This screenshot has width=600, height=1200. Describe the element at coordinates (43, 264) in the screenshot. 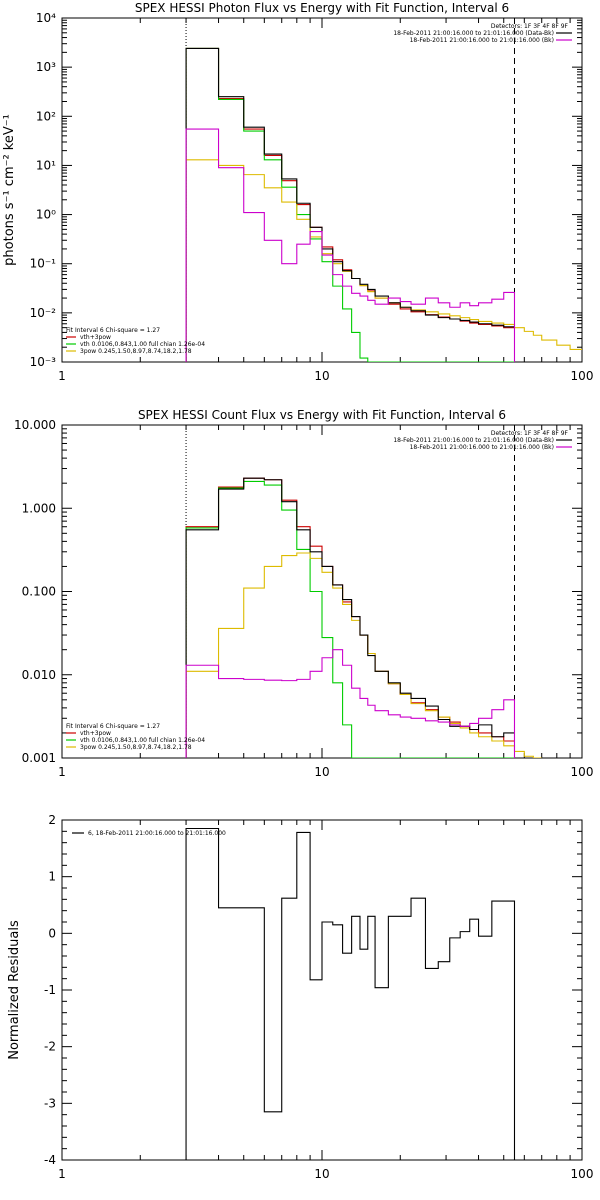

I see `y-tick-label: 10⁻¹` at that location.